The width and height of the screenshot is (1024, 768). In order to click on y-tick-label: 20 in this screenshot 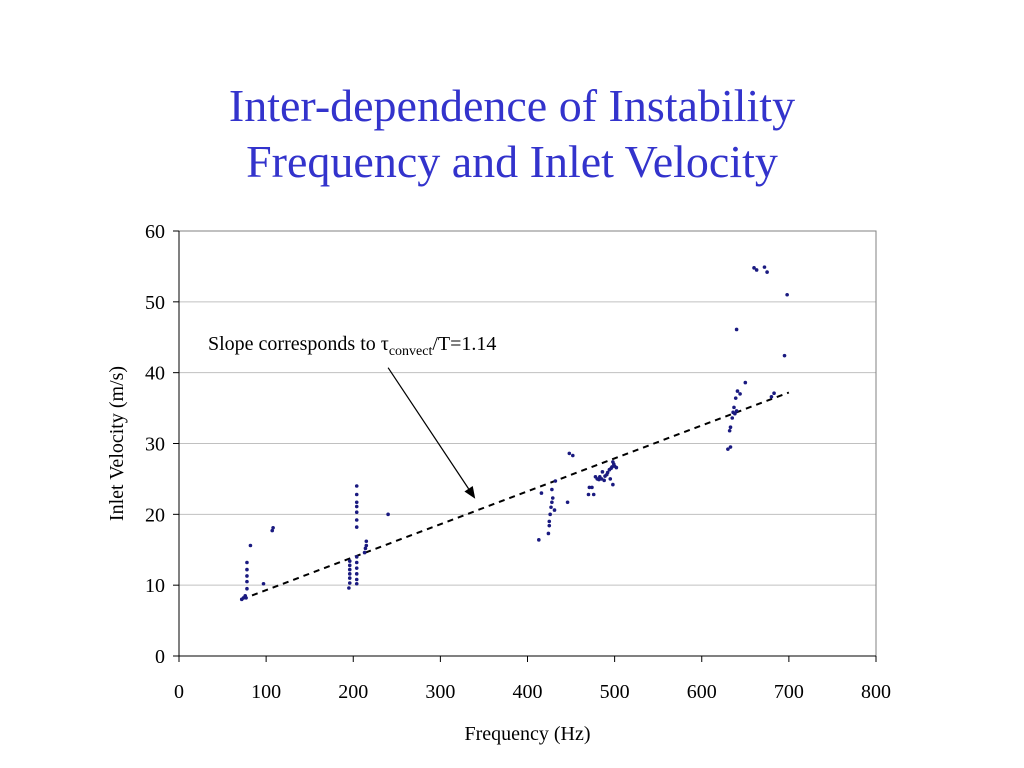, I will do `click(155, 515)`.